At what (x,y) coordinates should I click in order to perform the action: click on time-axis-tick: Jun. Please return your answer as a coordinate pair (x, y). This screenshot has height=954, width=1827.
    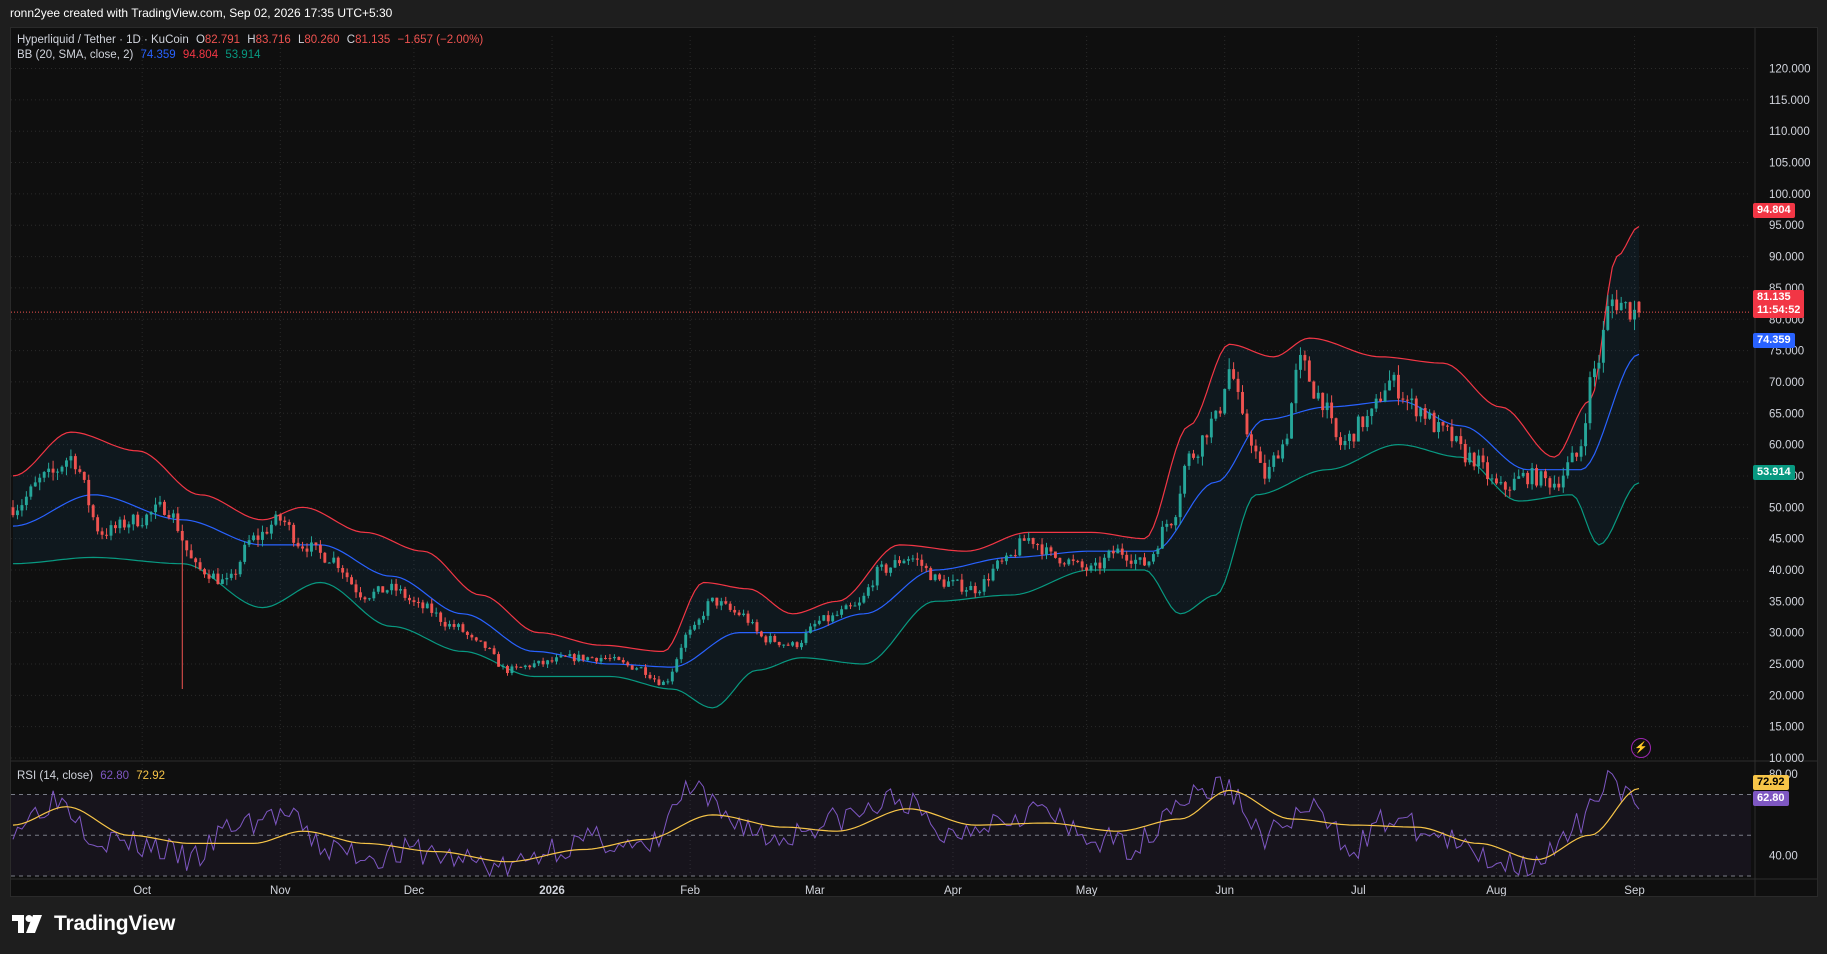
    Looking at the image, I should click on (1224, 890).